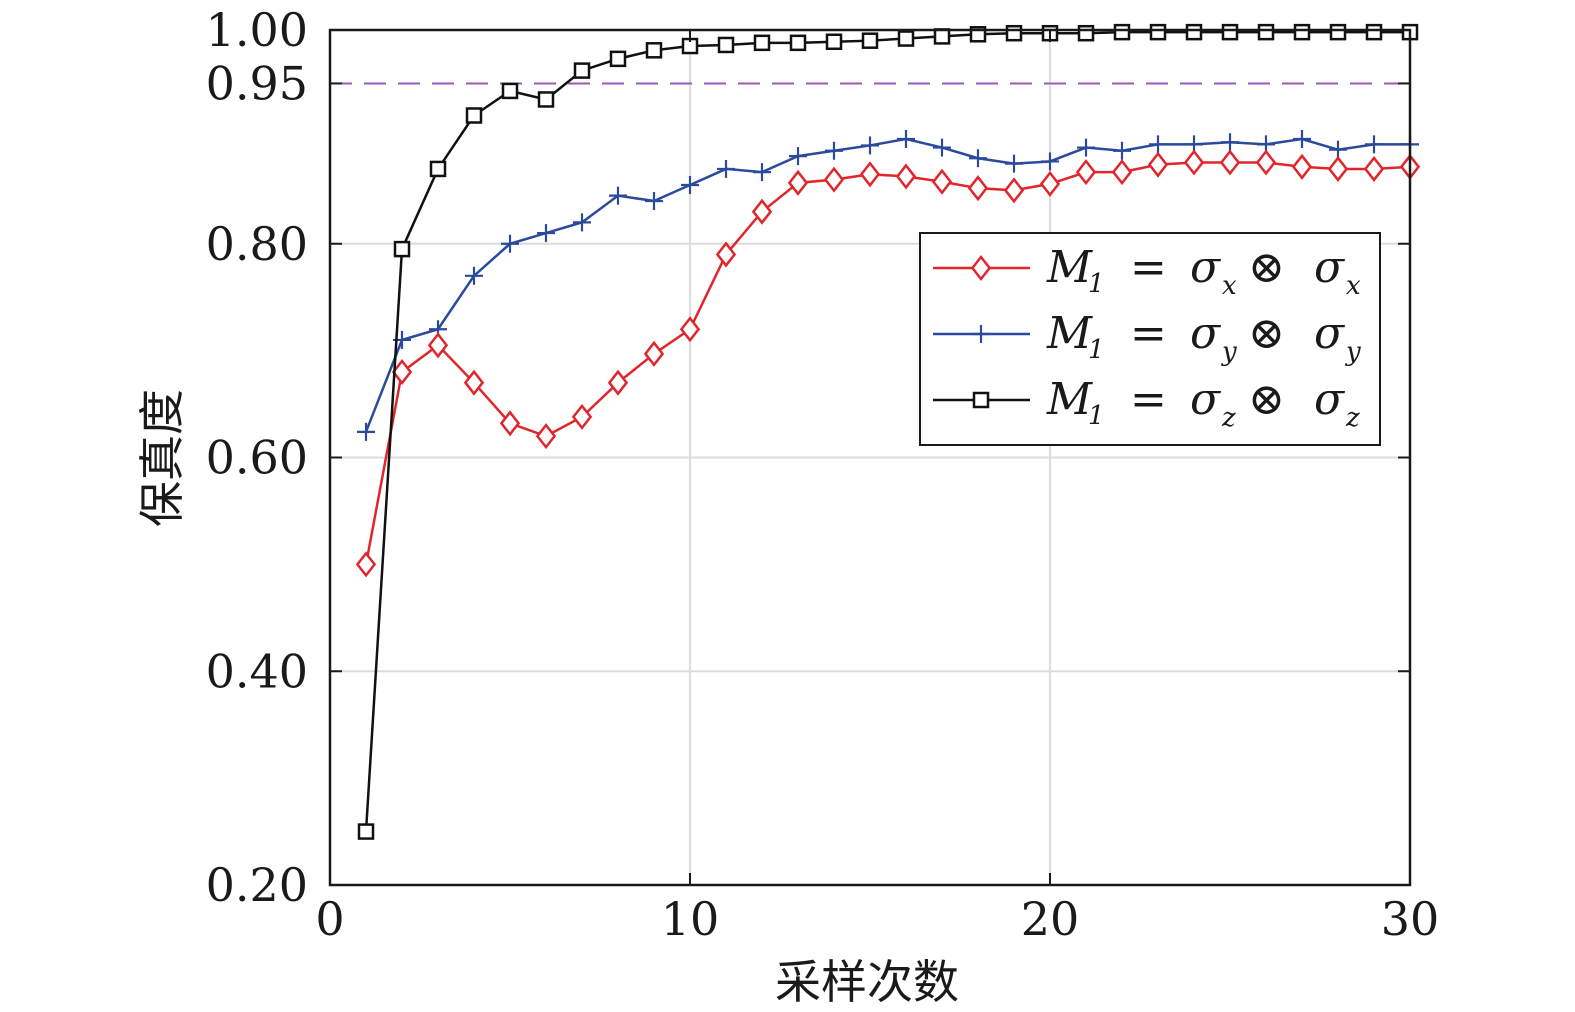 This screenshot has height=1012, width=1575. What do you see at coordinates (257, 671) in the screenshot?
I see `y-tick-label: 0.40` at bounding box center [257, 671].